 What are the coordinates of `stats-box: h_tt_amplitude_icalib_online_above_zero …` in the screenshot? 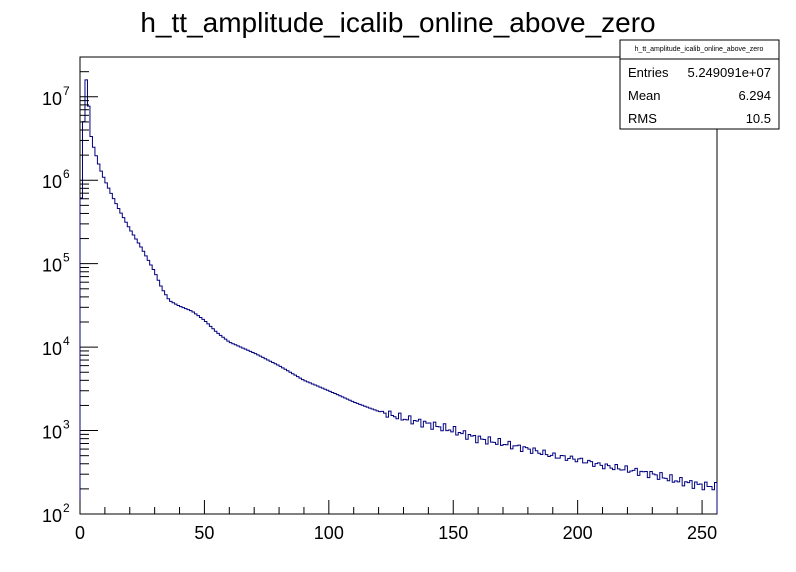 It's located at (699, 84).